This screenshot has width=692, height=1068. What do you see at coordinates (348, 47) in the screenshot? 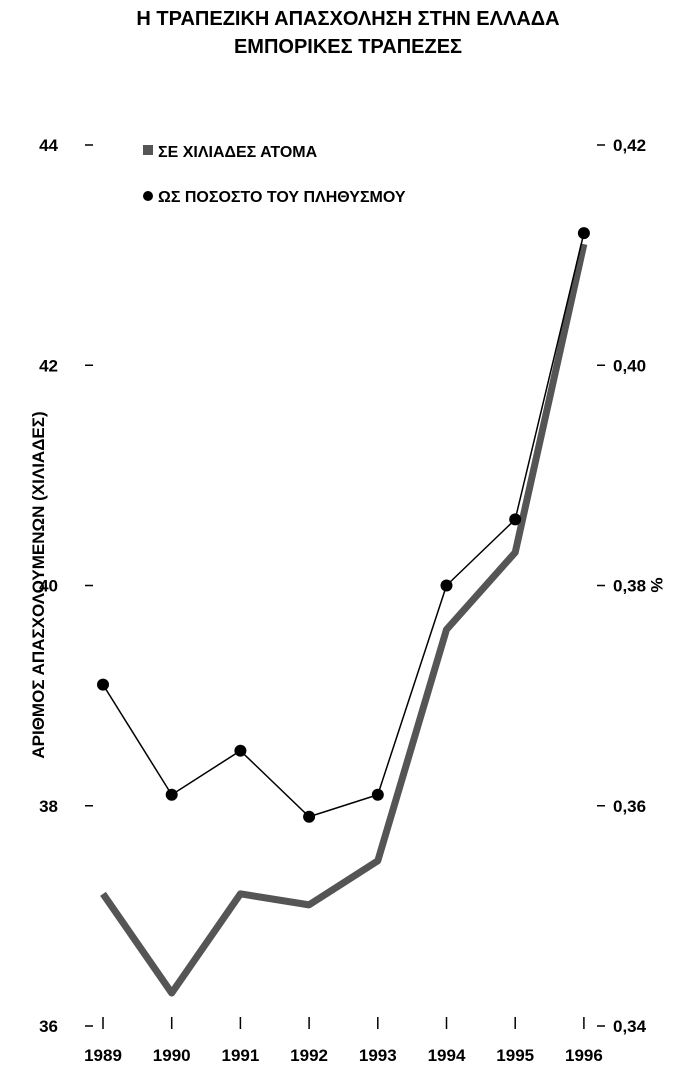
I see `chart-subtitle: ΕΜΠΟΡΙΚΕΣ ΤΡΑΠΕΖΕΣ` at bounding box center [348, 47].